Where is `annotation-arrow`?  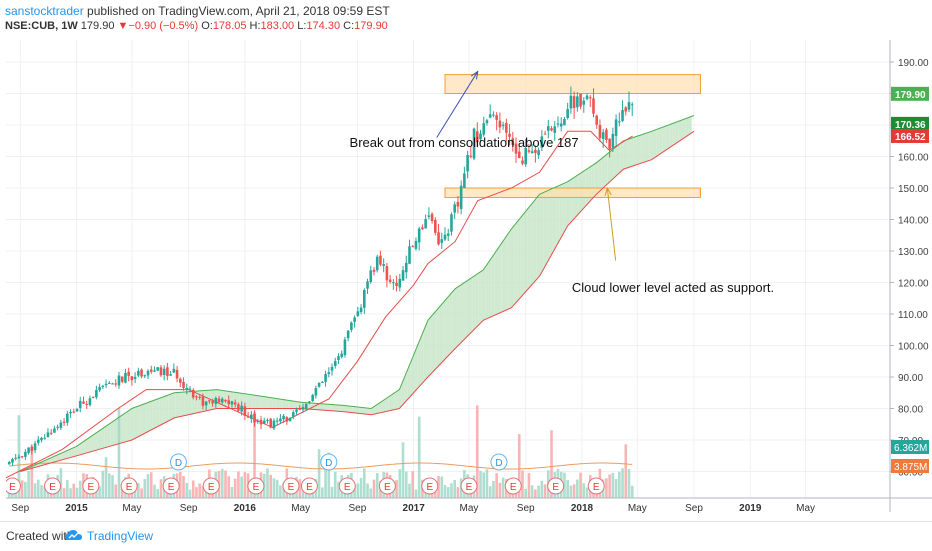 annotation-arrow is located at coordinates (457, 104).